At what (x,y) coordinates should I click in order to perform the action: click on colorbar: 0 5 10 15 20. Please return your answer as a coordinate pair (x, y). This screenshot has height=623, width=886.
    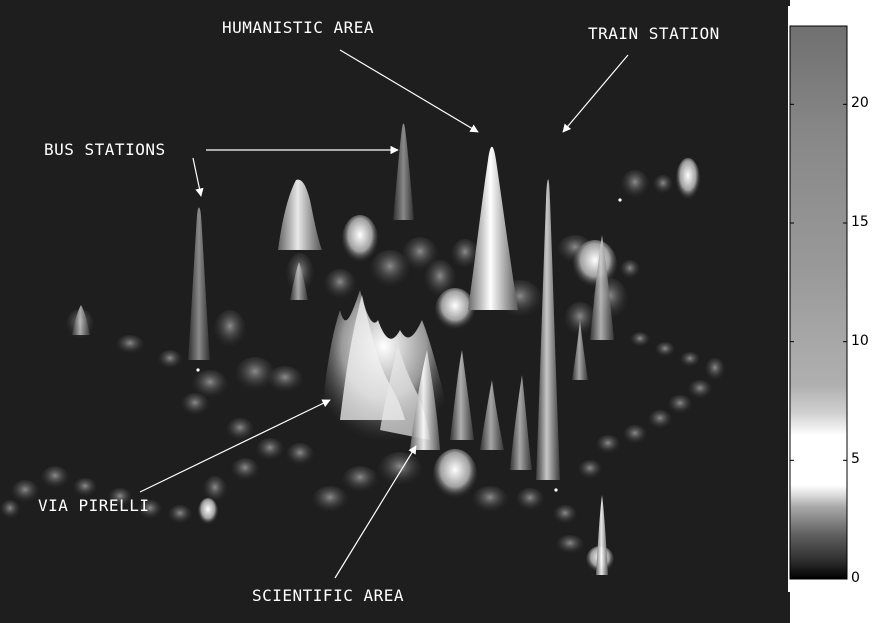
    Looking at the image, I should click on (837, 299).